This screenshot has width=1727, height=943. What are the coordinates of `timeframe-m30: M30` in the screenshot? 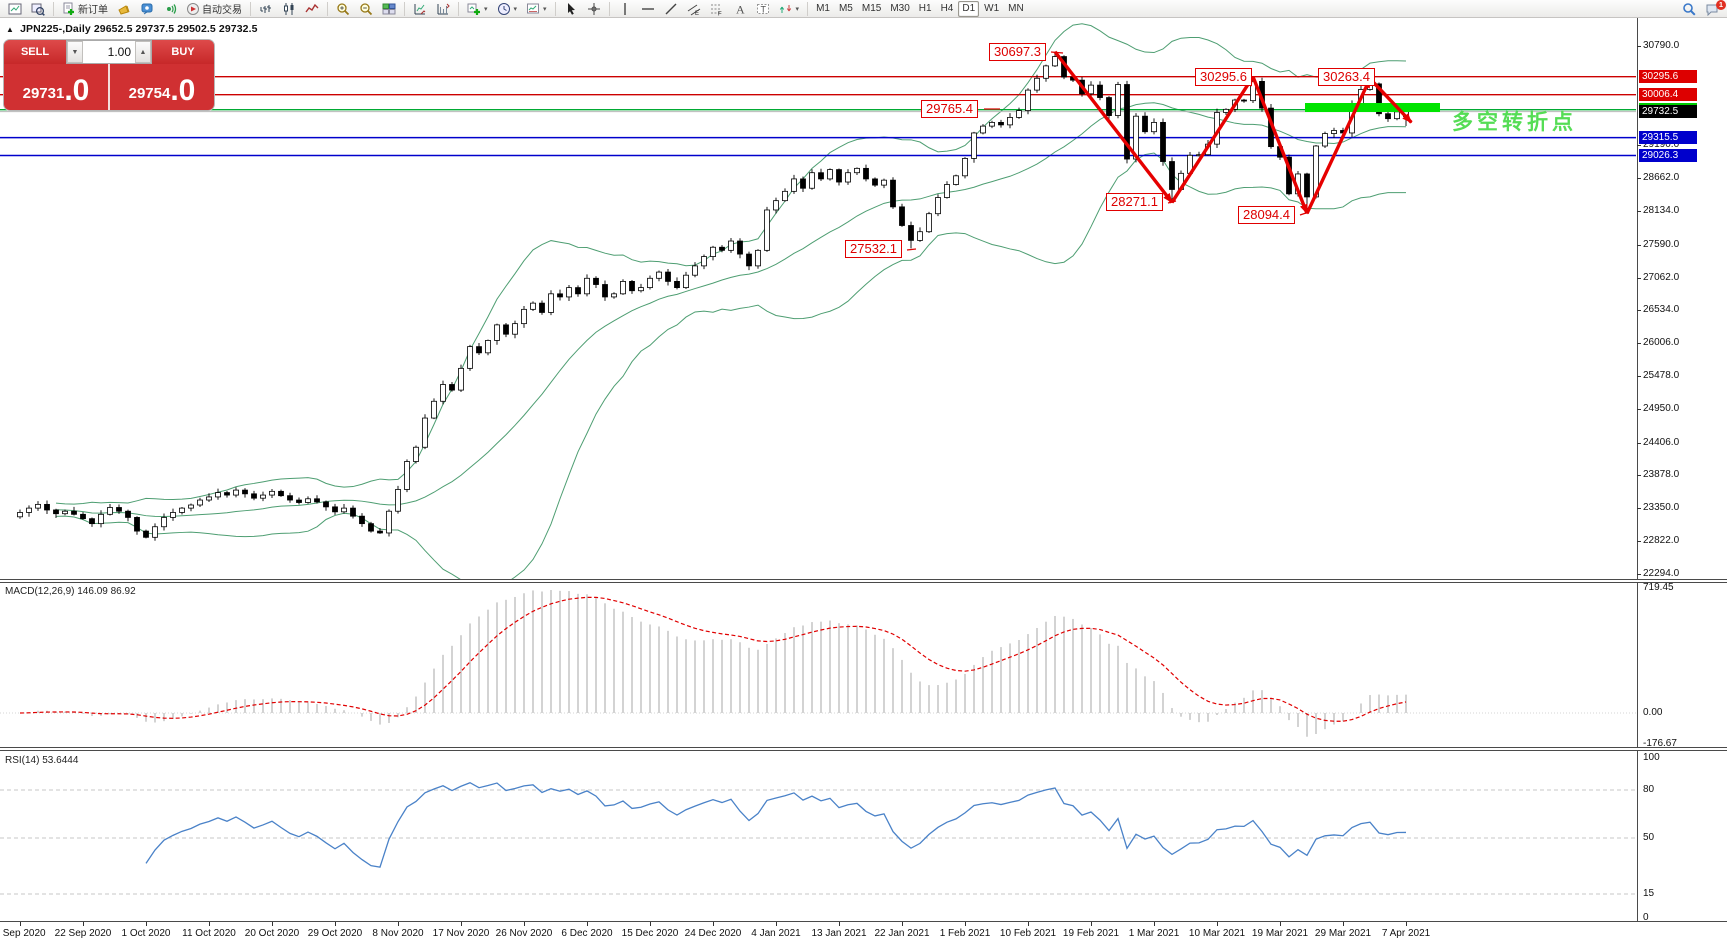 It's located at (900, 8).